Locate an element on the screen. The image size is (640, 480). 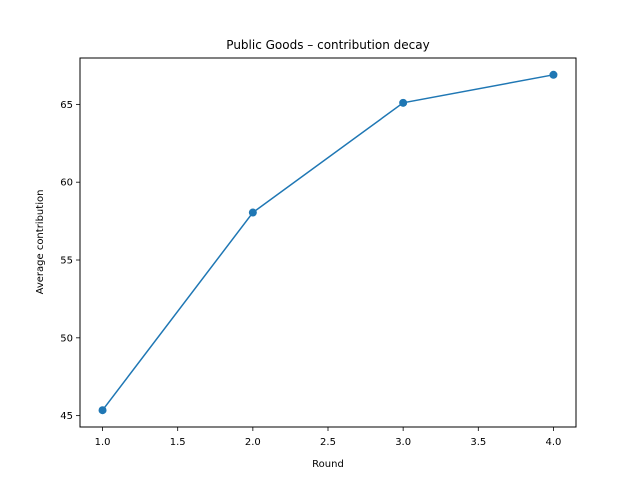
y-axis-ticks: 45 50 55 60 65 is located at coordinates (70, 261).